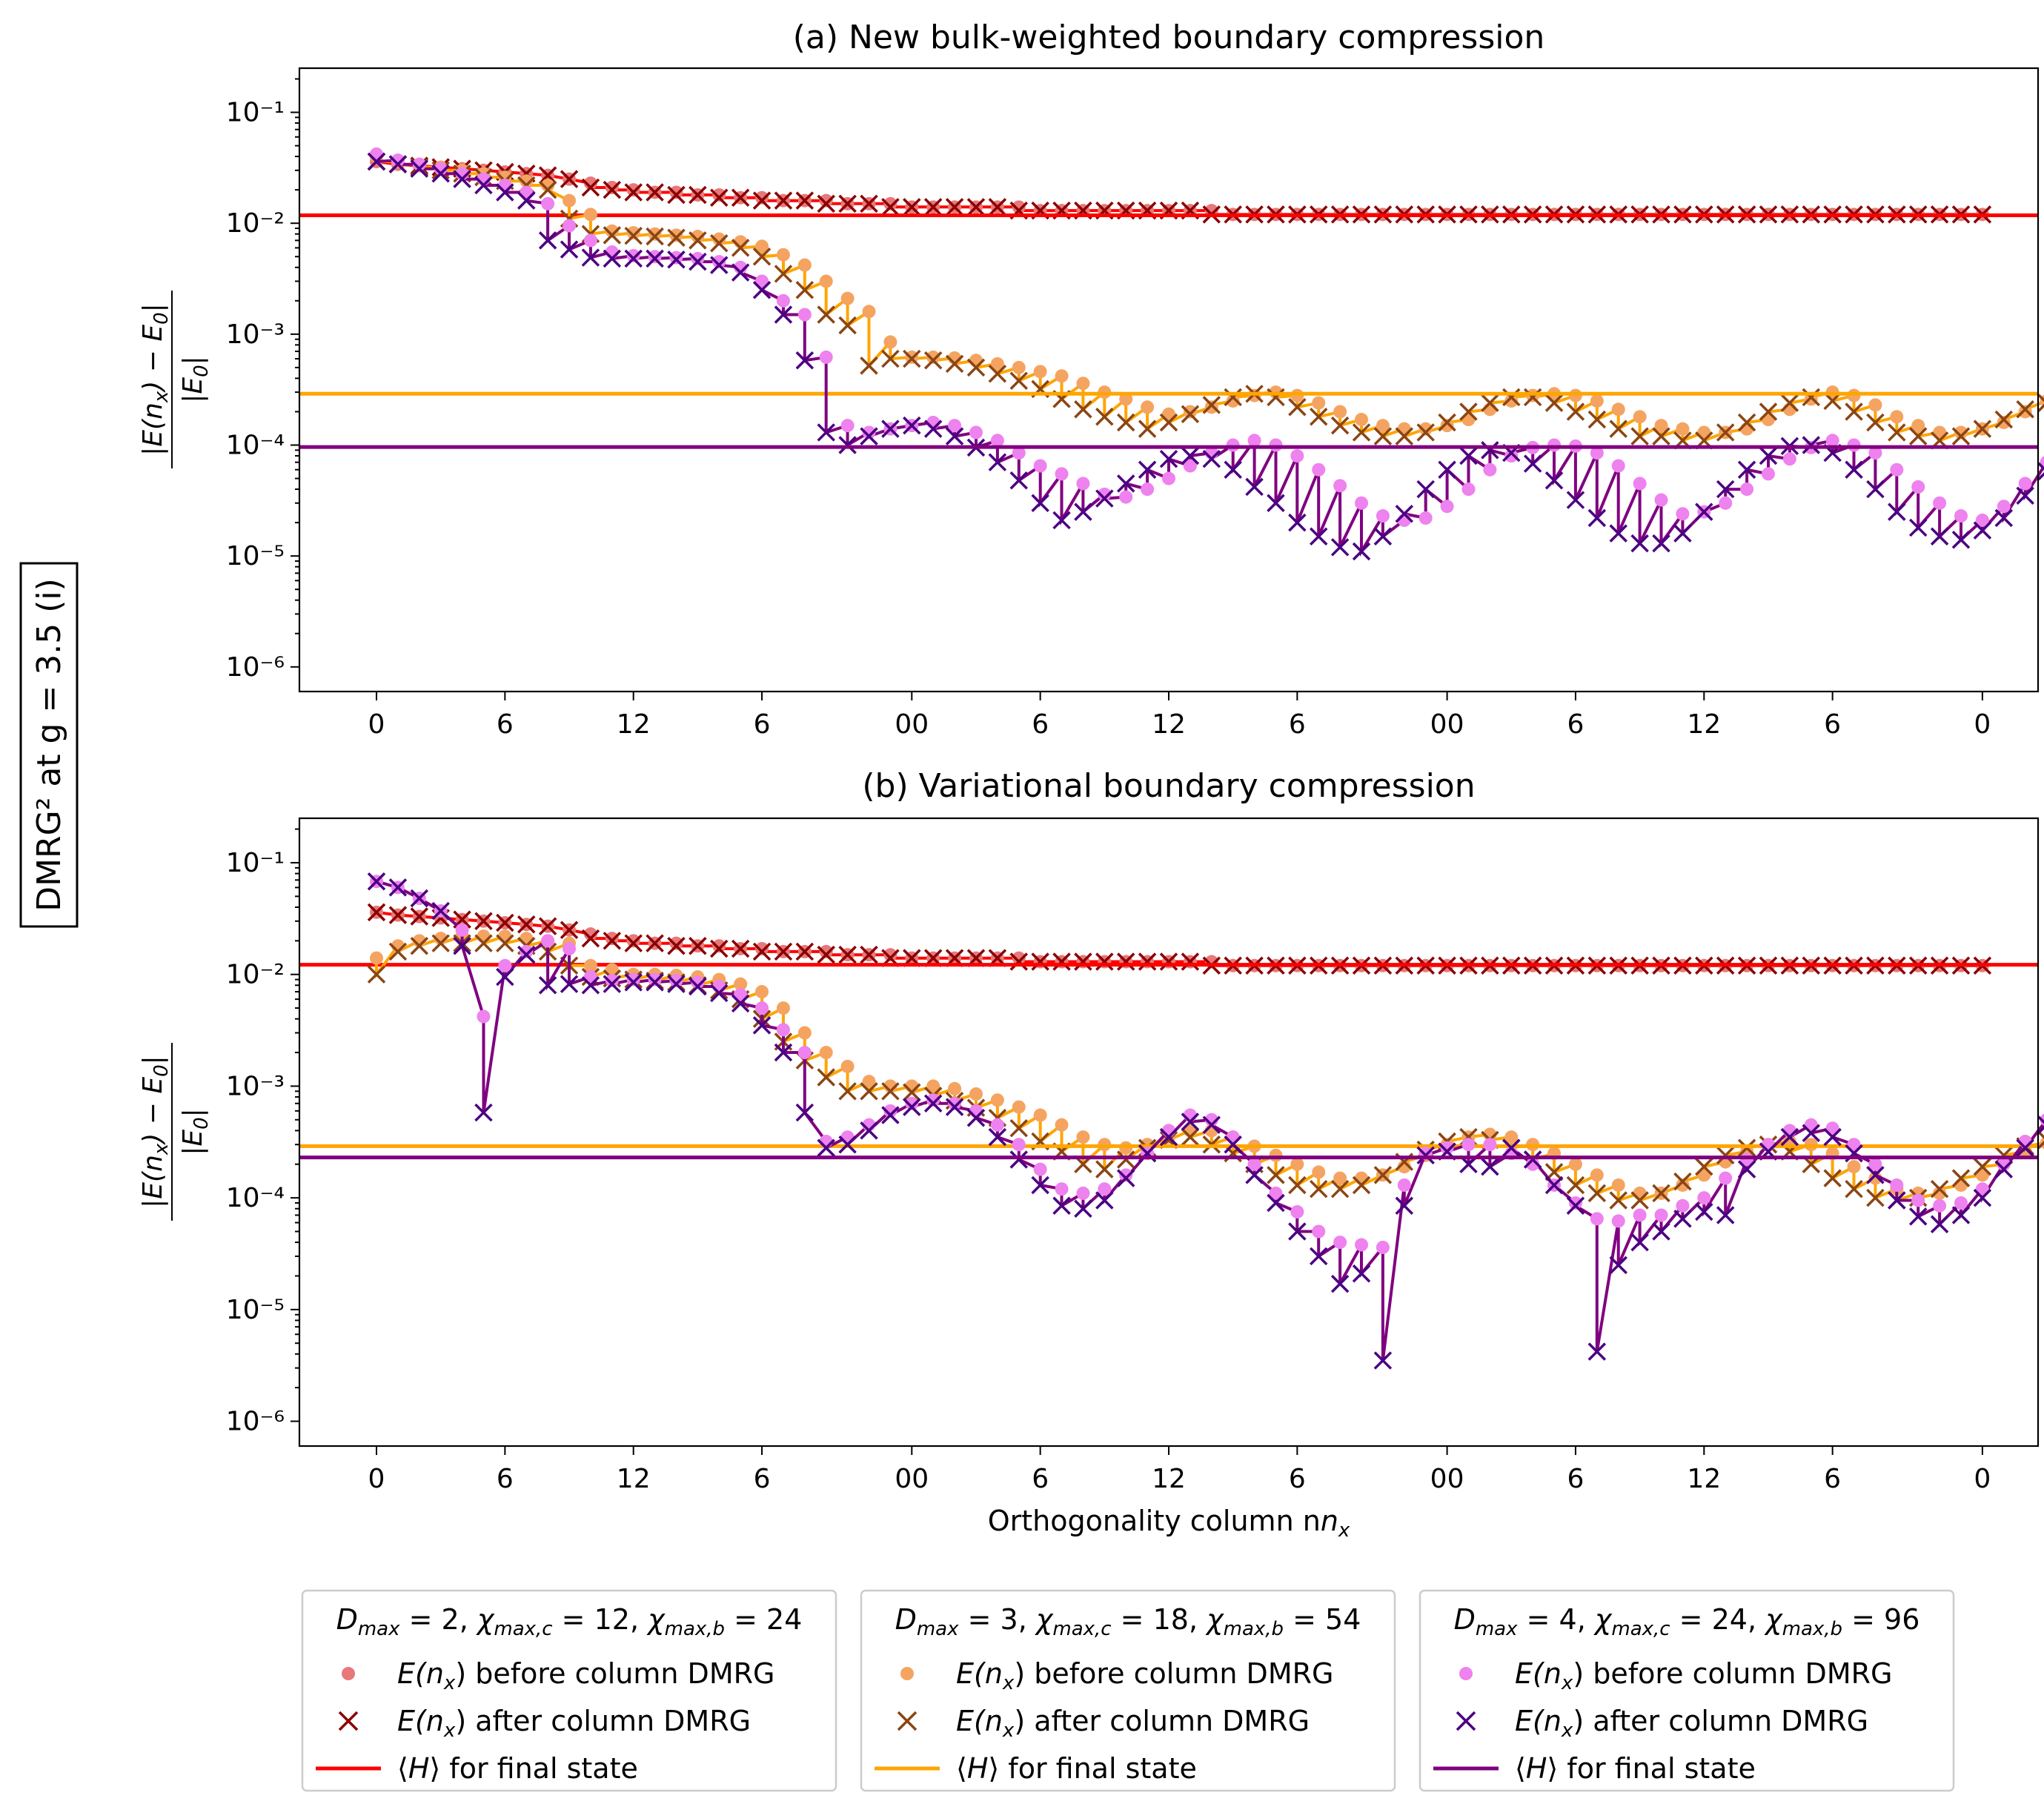 The image size is (2044, 1807). What do you see at coordinates (255, 863) in the screenshot?
I see `y-tick-label: 10⁻¹` at bounding box center [255, 863].